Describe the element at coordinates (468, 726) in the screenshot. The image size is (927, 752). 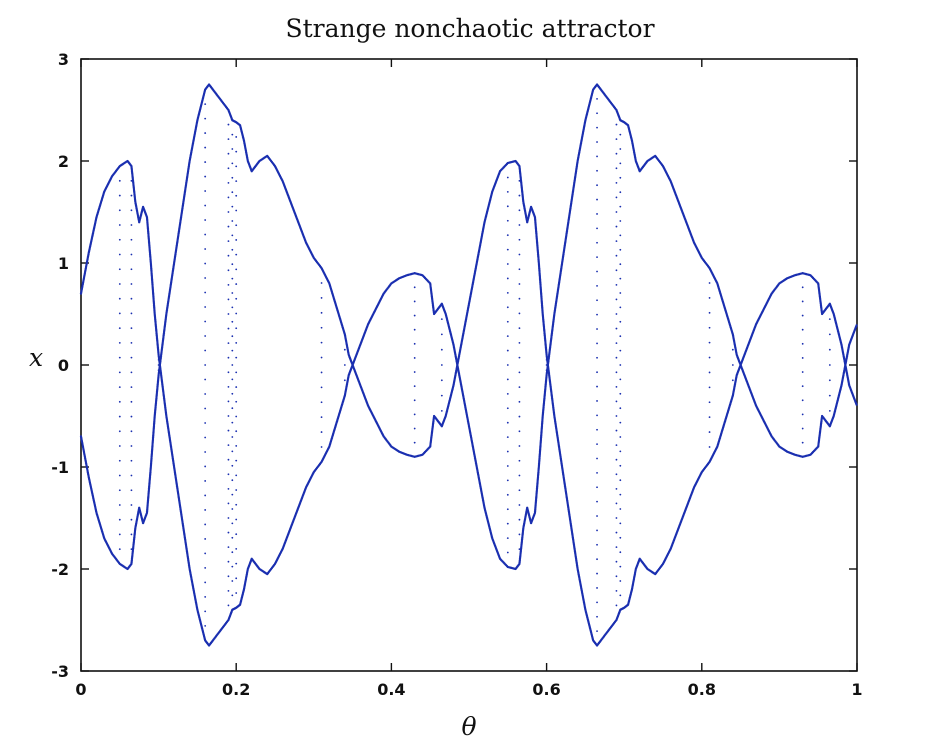
I see `x-axis-label: θ` at that location.